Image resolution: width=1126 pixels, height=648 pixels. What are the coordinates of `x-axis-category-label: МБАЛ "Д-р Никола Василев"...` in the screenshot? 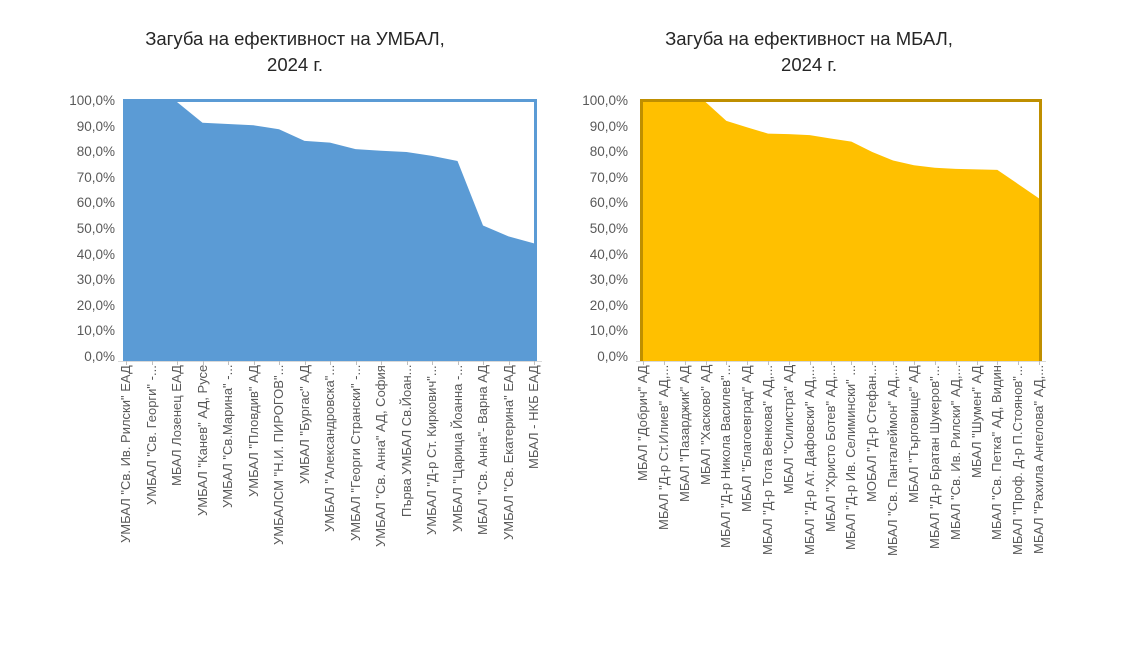 It's located at (726, 457).